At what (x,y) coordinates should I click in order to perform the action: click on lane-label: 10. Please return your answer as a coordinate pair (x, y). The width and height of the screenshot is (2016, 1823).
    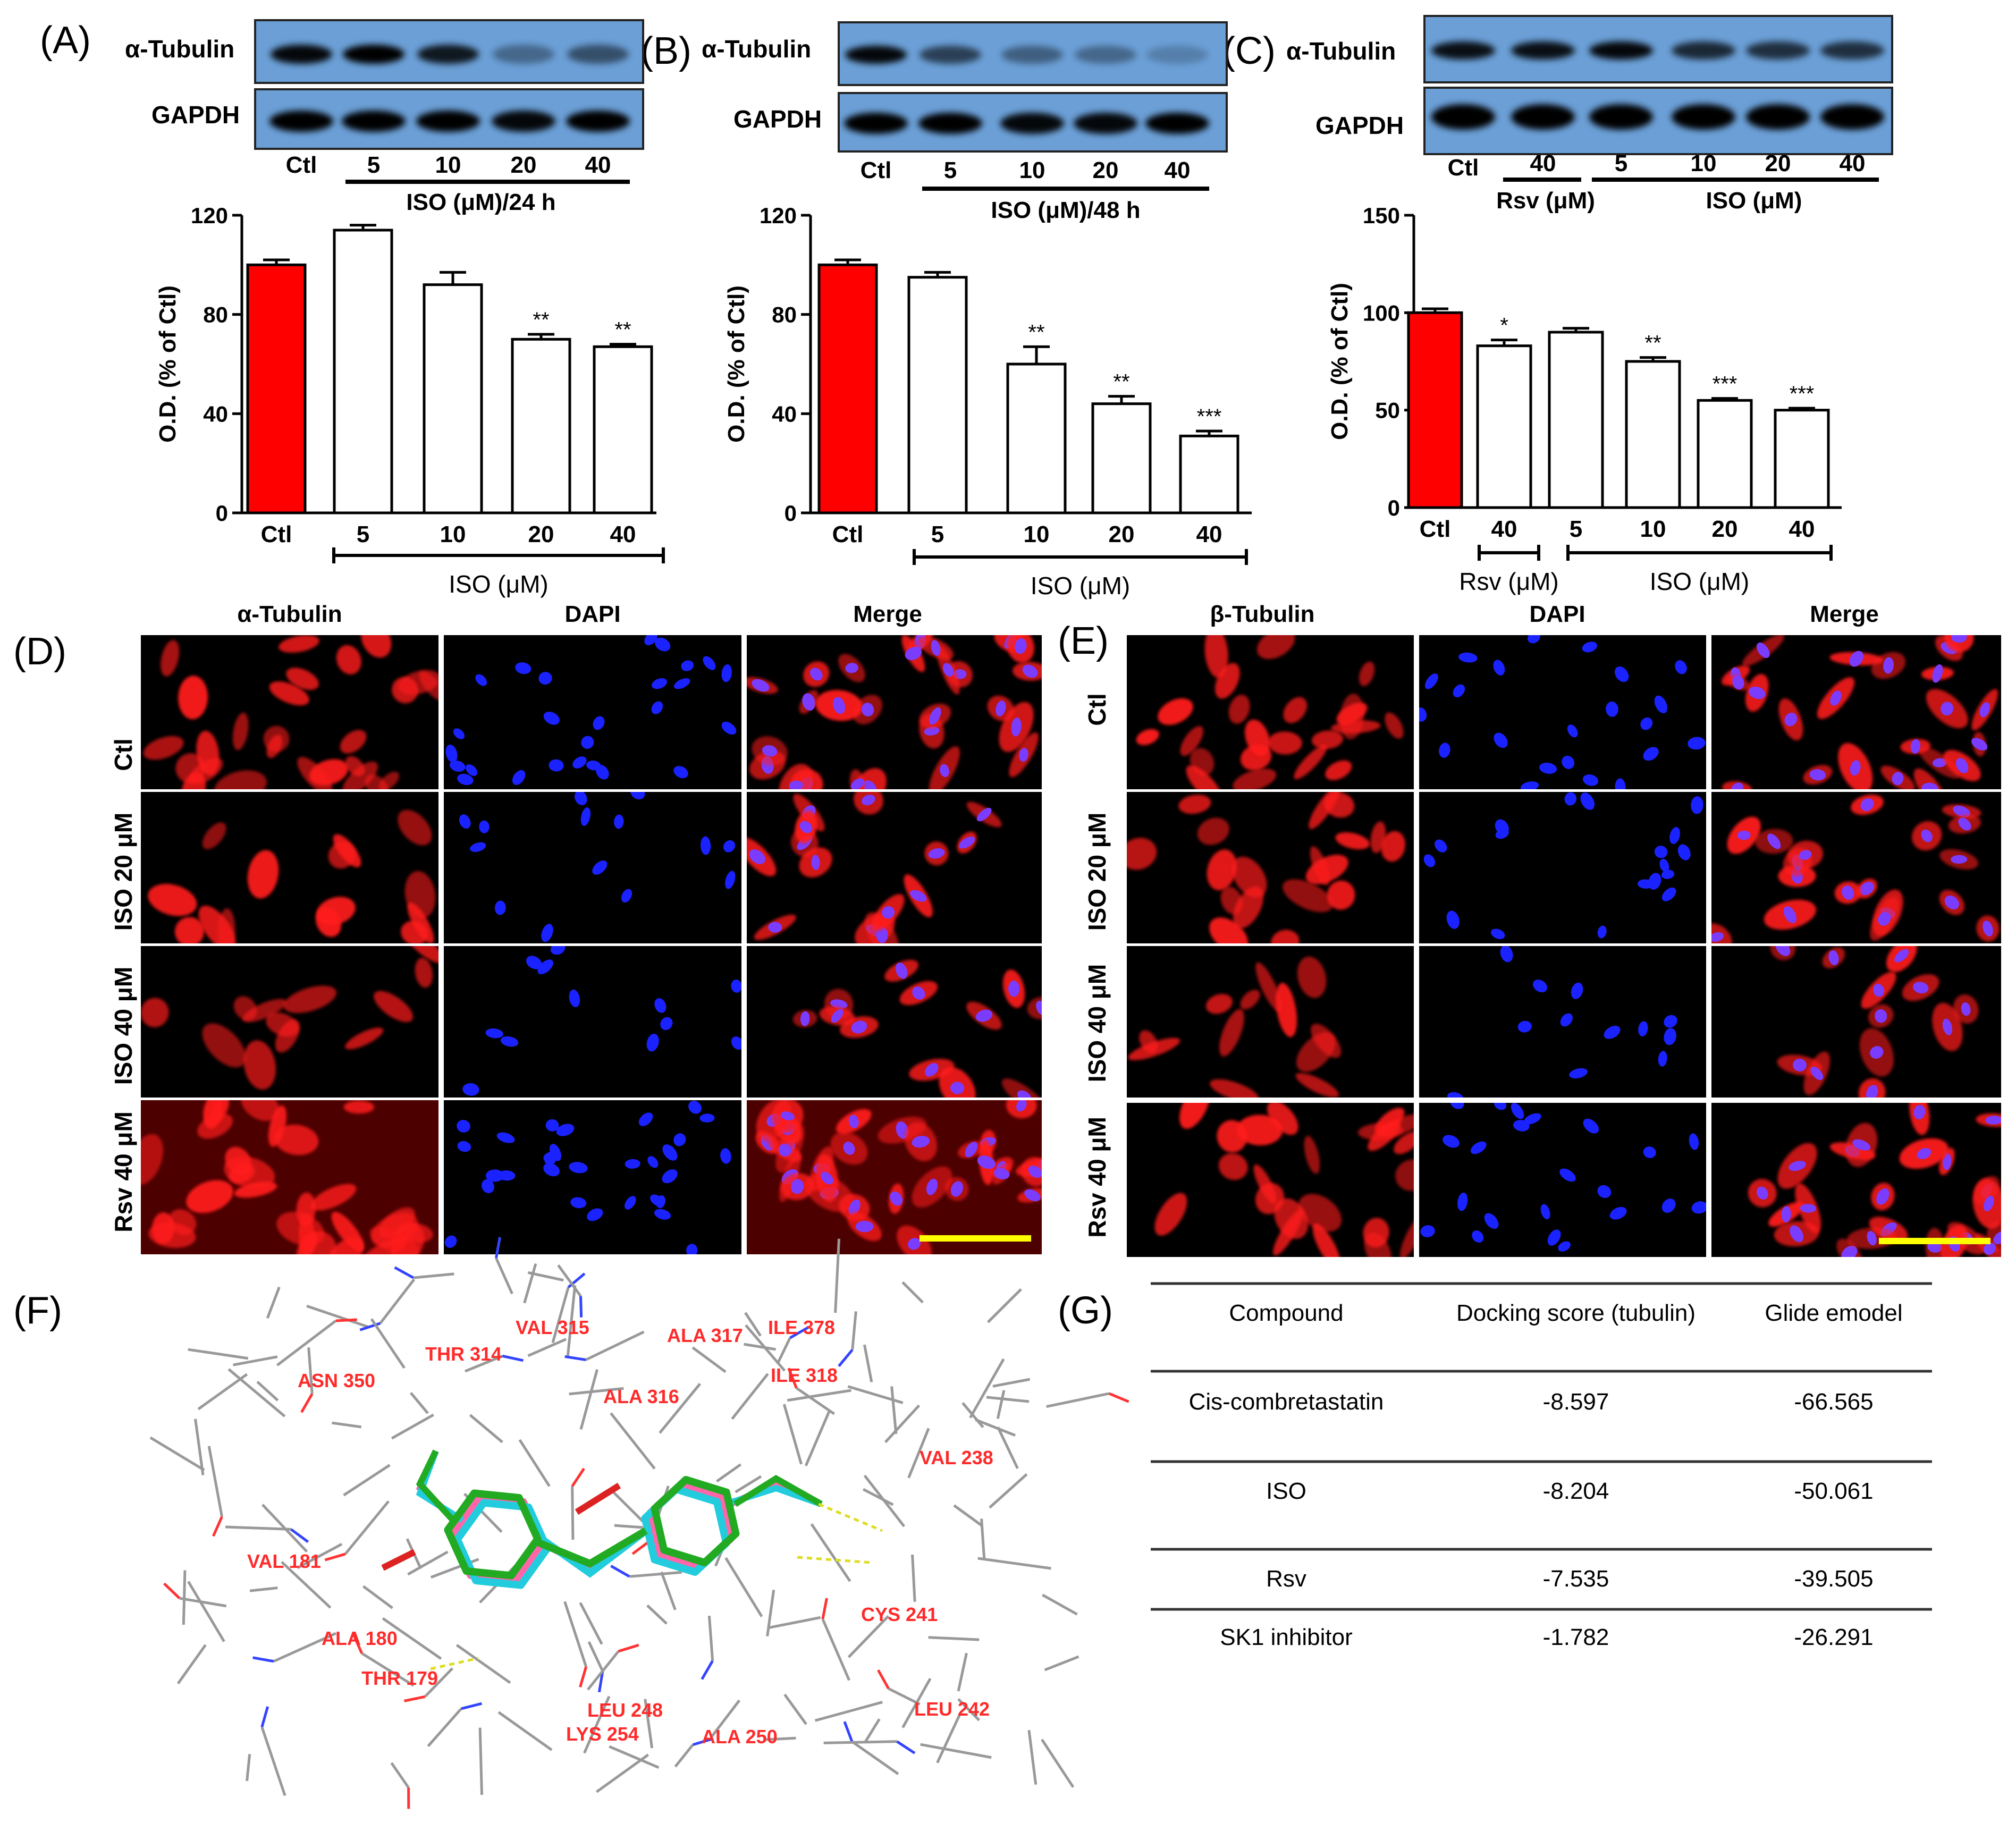
    Looking at the image, I should click on (1032, 170).